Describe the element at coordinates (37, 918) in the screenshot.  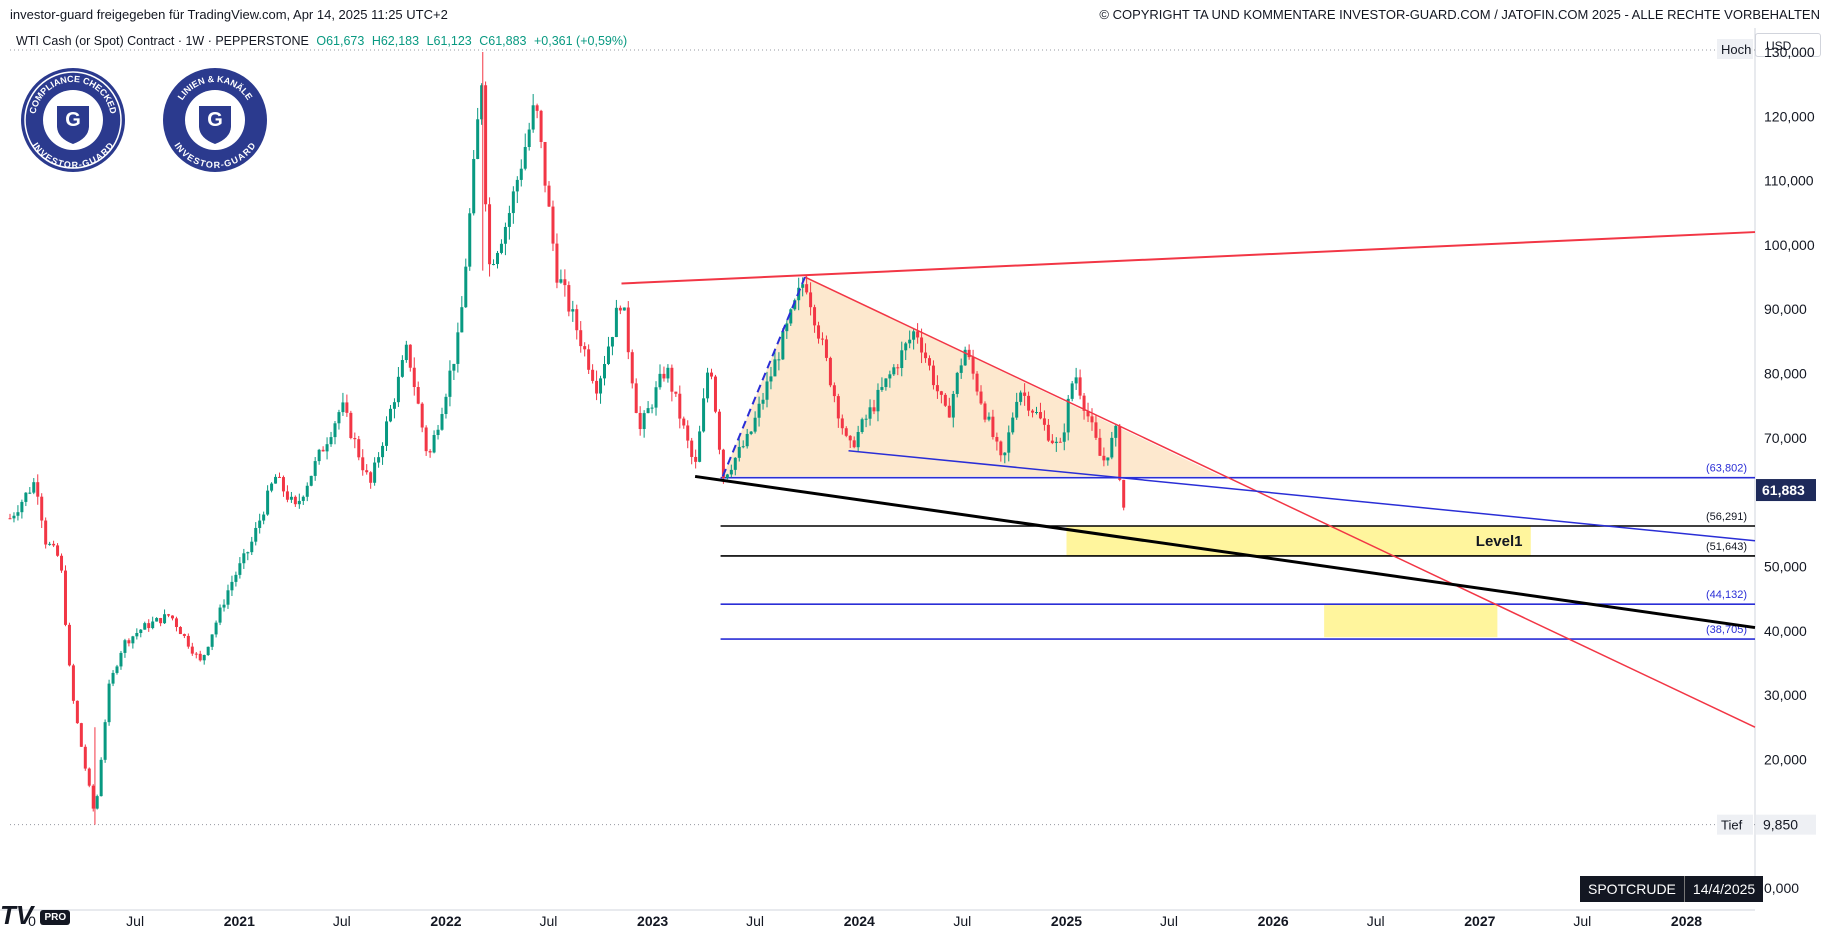
I see `tradingview-logo: TV PRO` at that location.